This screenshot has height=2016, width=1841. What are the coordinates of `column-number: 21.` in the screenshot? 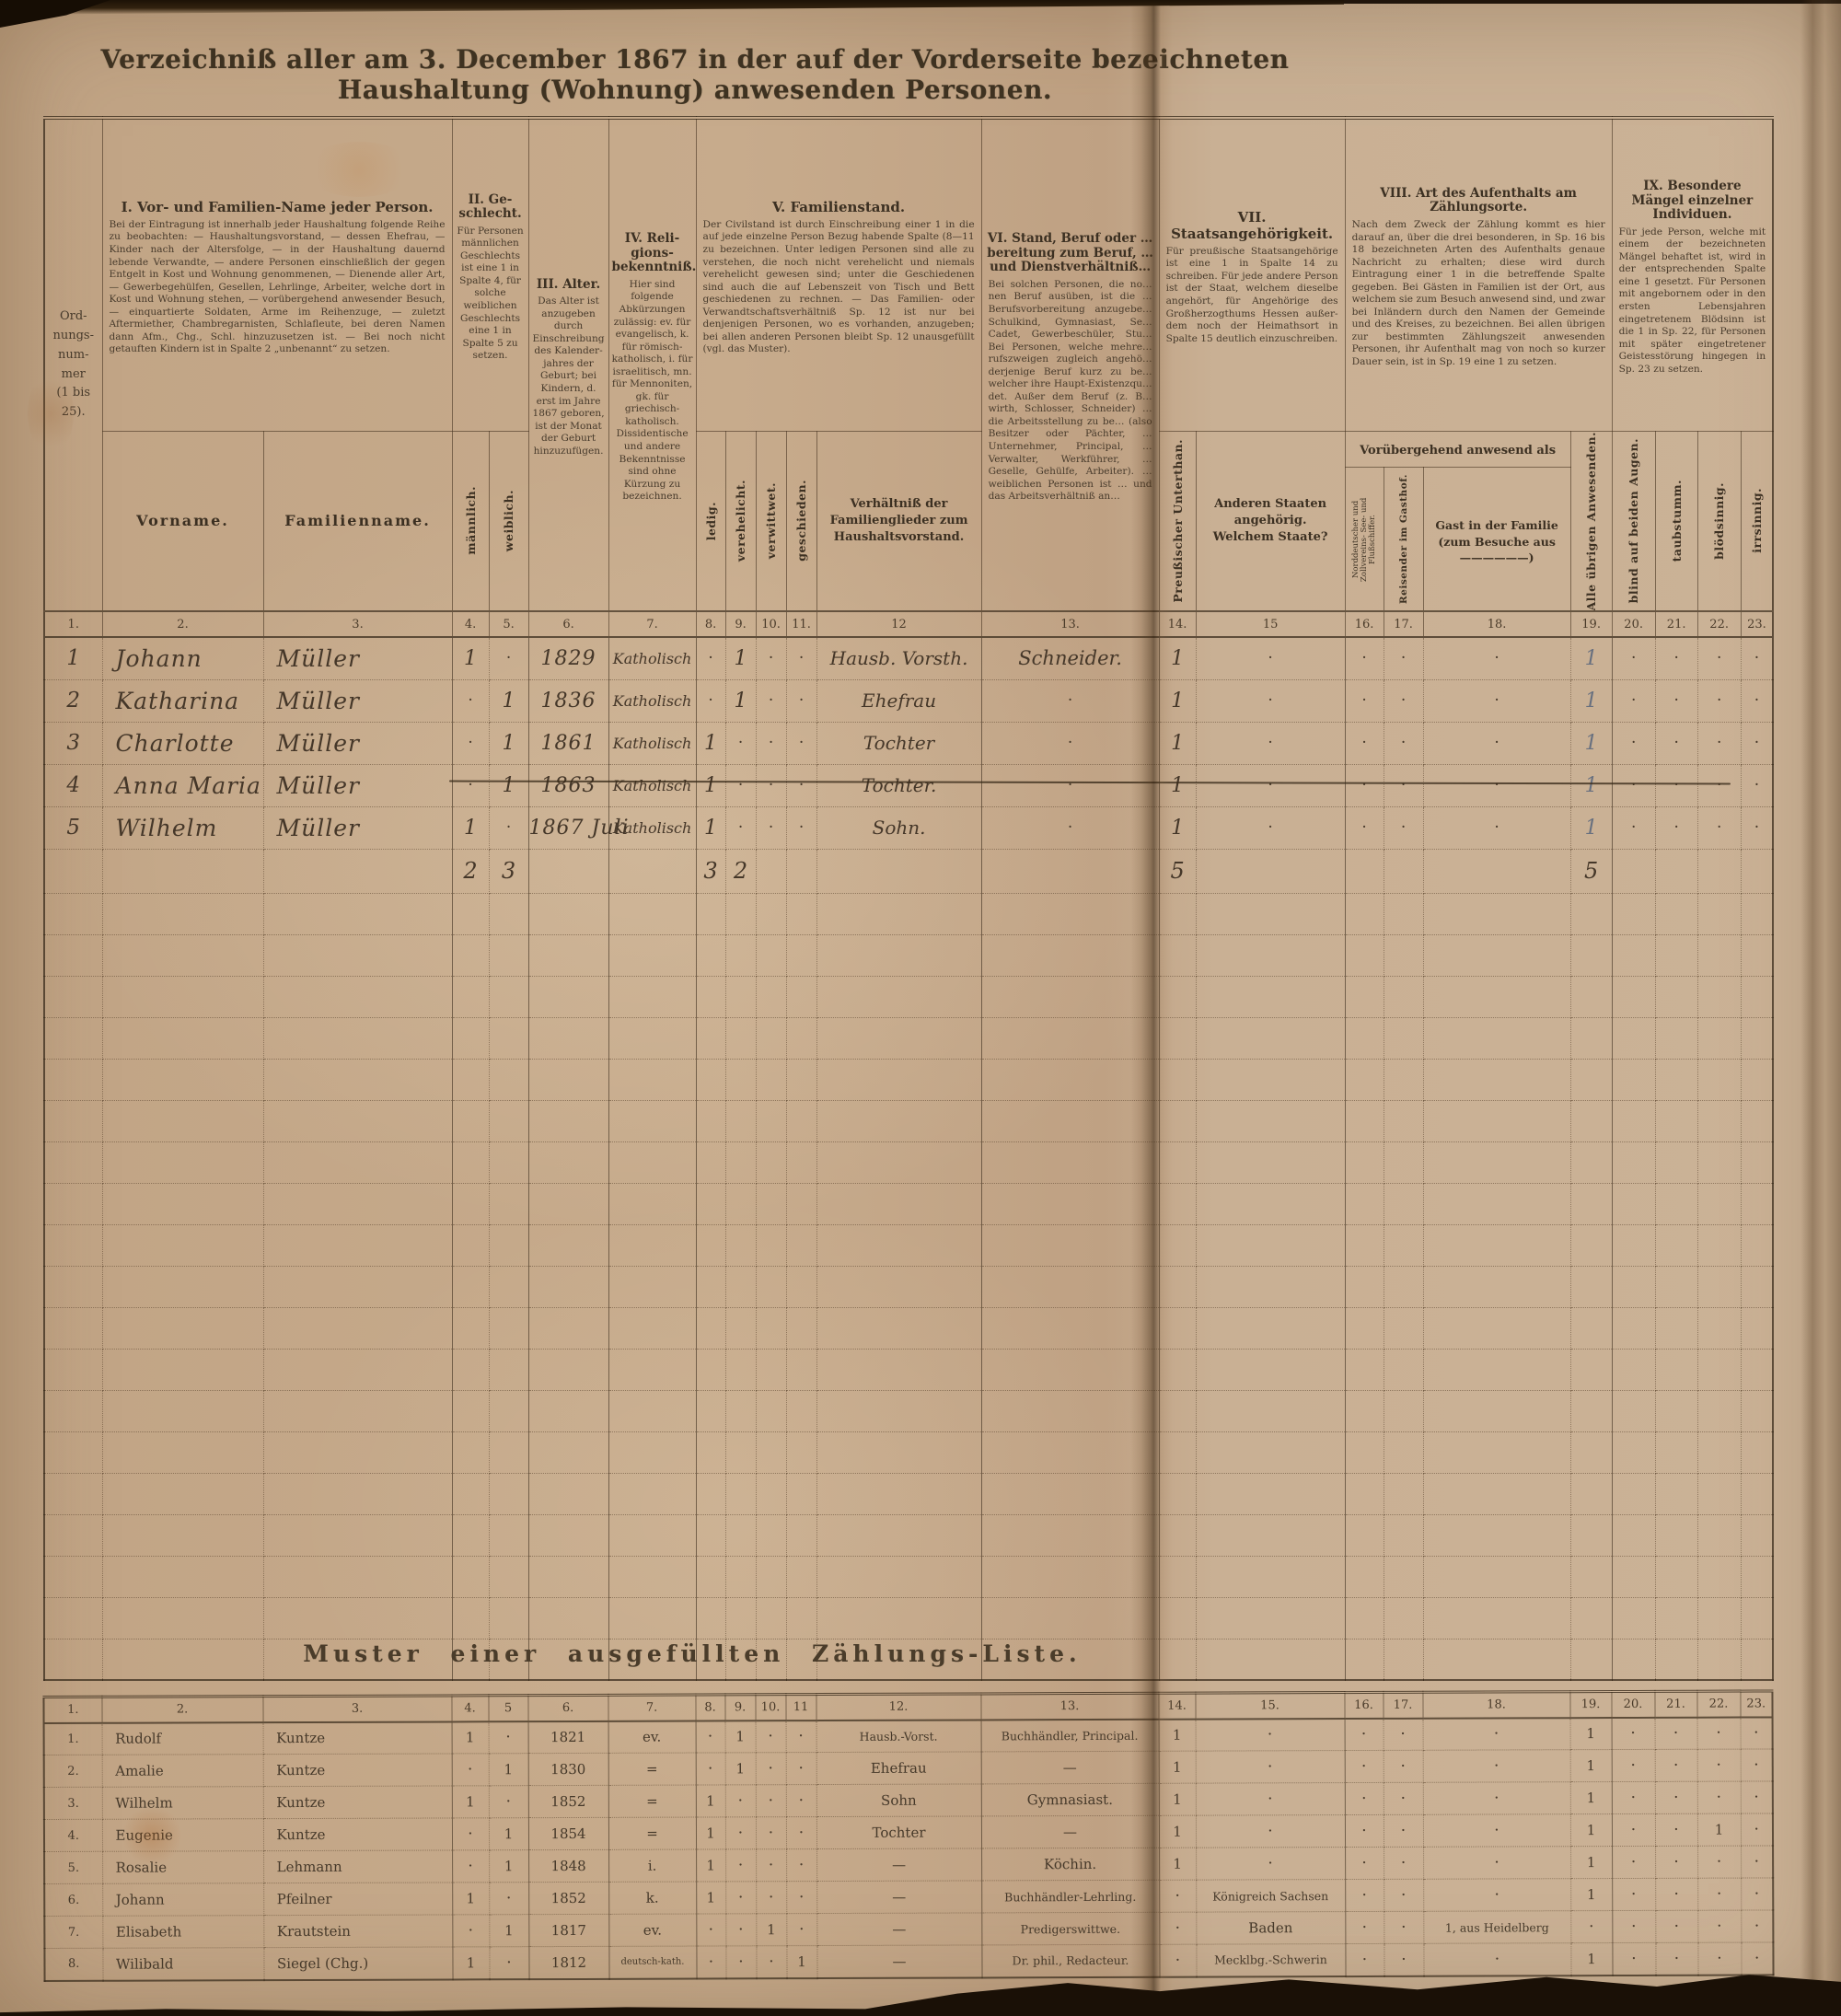 It's located at (1676, 624).